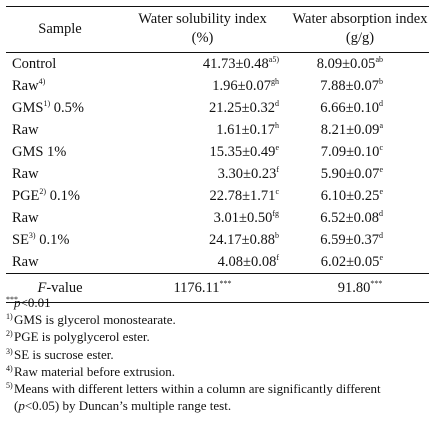 The image size is (435, 428). Describe the element at coordinates (350, 174) in the screenshot. I see `wai-value: 5.90±0.07` at that location.